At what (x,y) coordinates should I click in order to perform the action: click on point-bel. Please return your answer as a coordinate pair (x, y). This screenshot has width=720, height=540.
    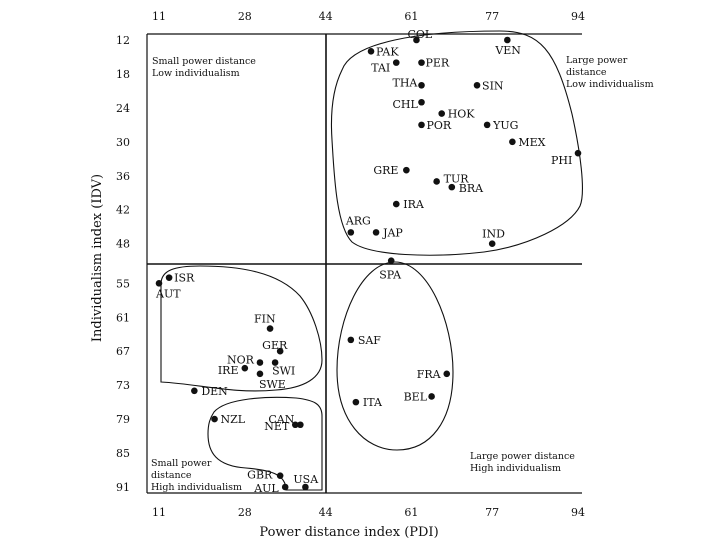
    Looking at the image, I should click on (431, 396).